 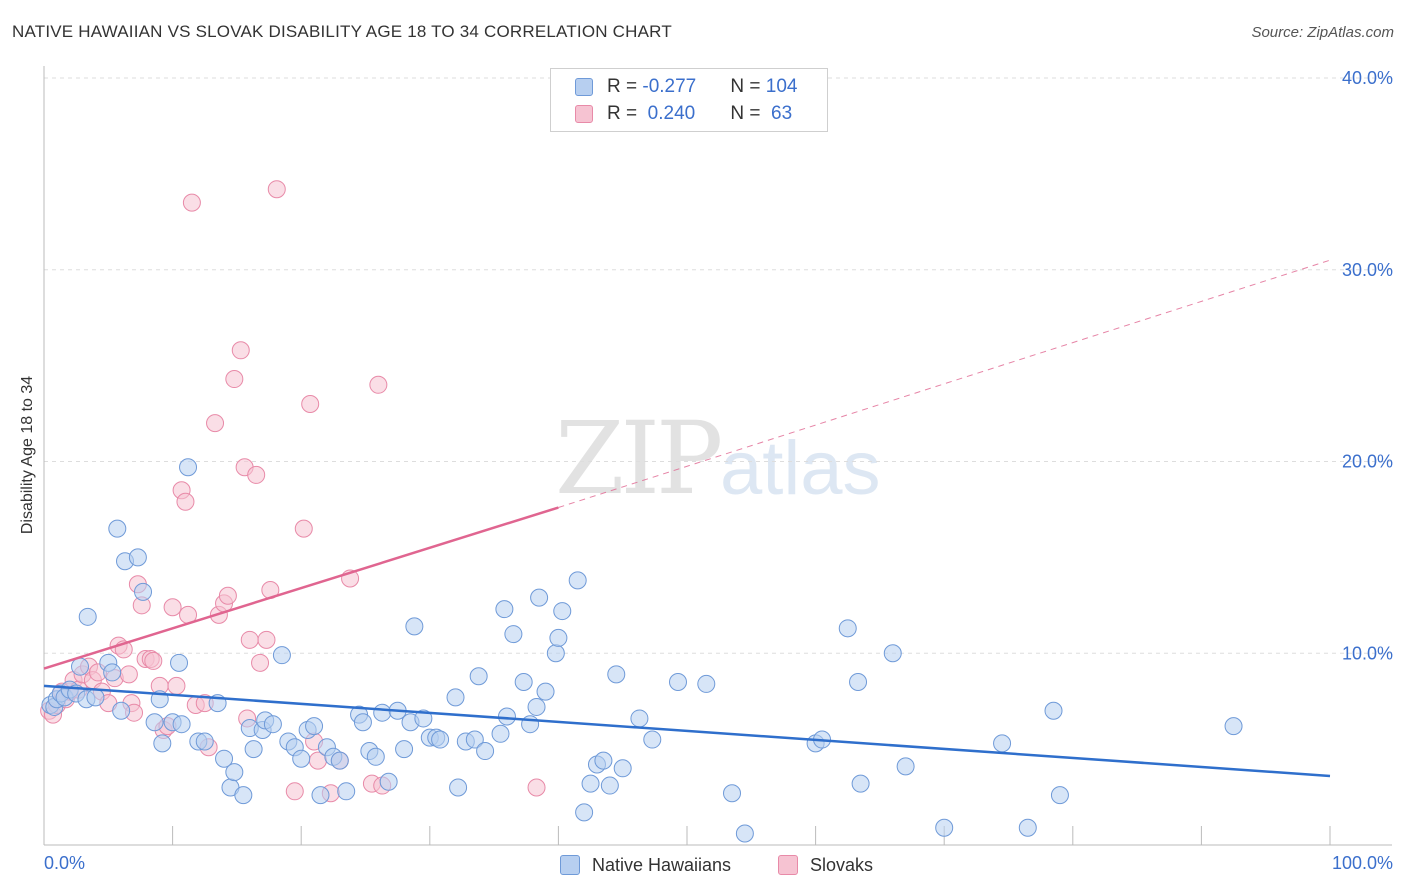 I want to click on x-tick-label: 0.0%, so click(x=64, y=863).